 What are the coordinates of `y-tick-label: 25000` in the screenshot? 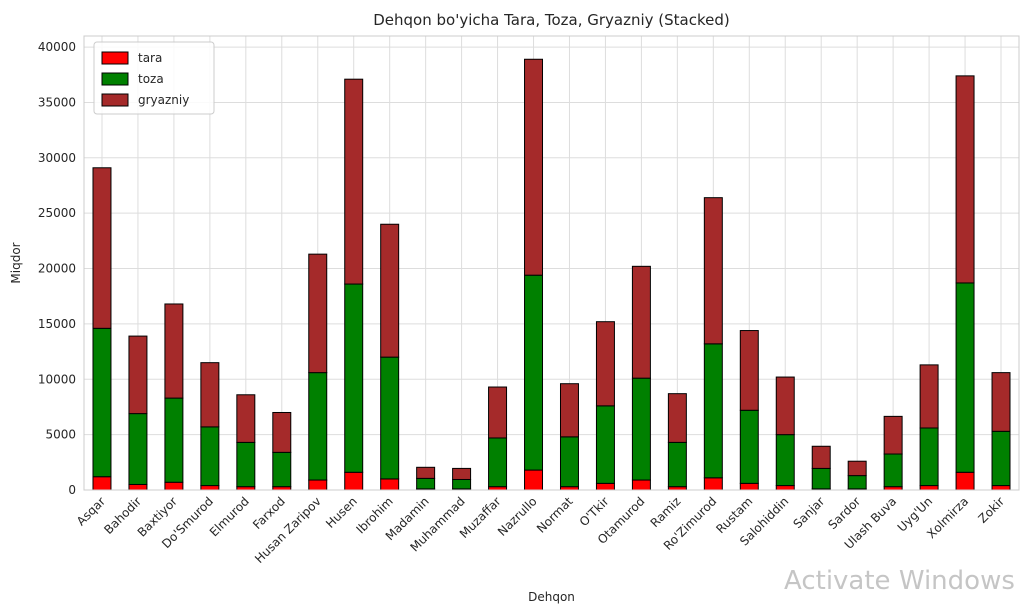 It's located at (57, 213).